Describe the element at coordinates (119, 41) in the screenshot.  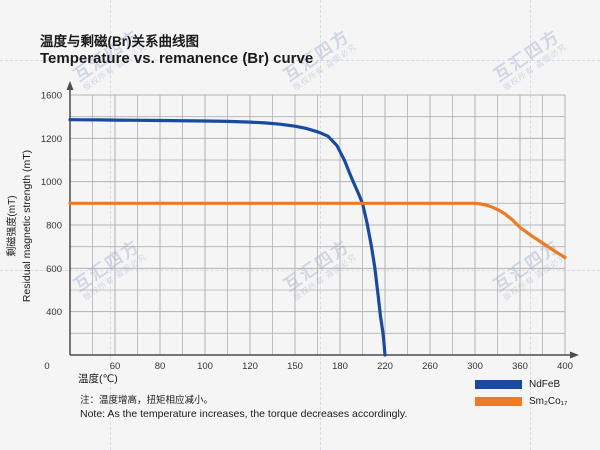
I see `chart-title-cn: 温度与剩磁(Br)关系曲线图` at that location.